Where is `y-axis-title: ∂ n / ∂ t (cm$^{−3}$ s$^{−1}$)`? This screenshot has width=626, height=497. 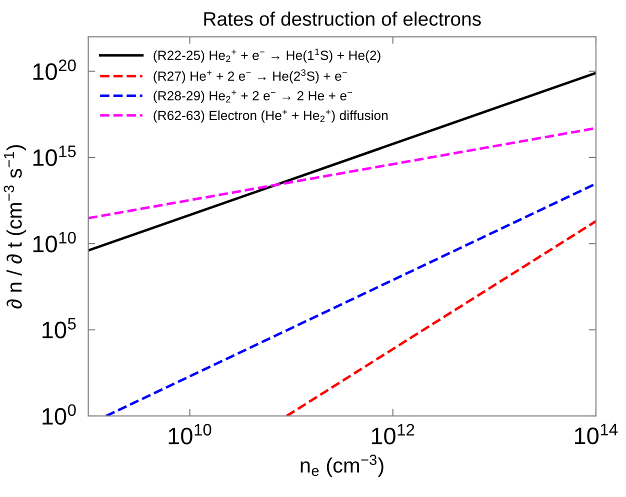
y-axis-title: ∂ n / ∂ t (cm$^{−3}$ s$^{−1}$) is located at coordinates (15, 227).